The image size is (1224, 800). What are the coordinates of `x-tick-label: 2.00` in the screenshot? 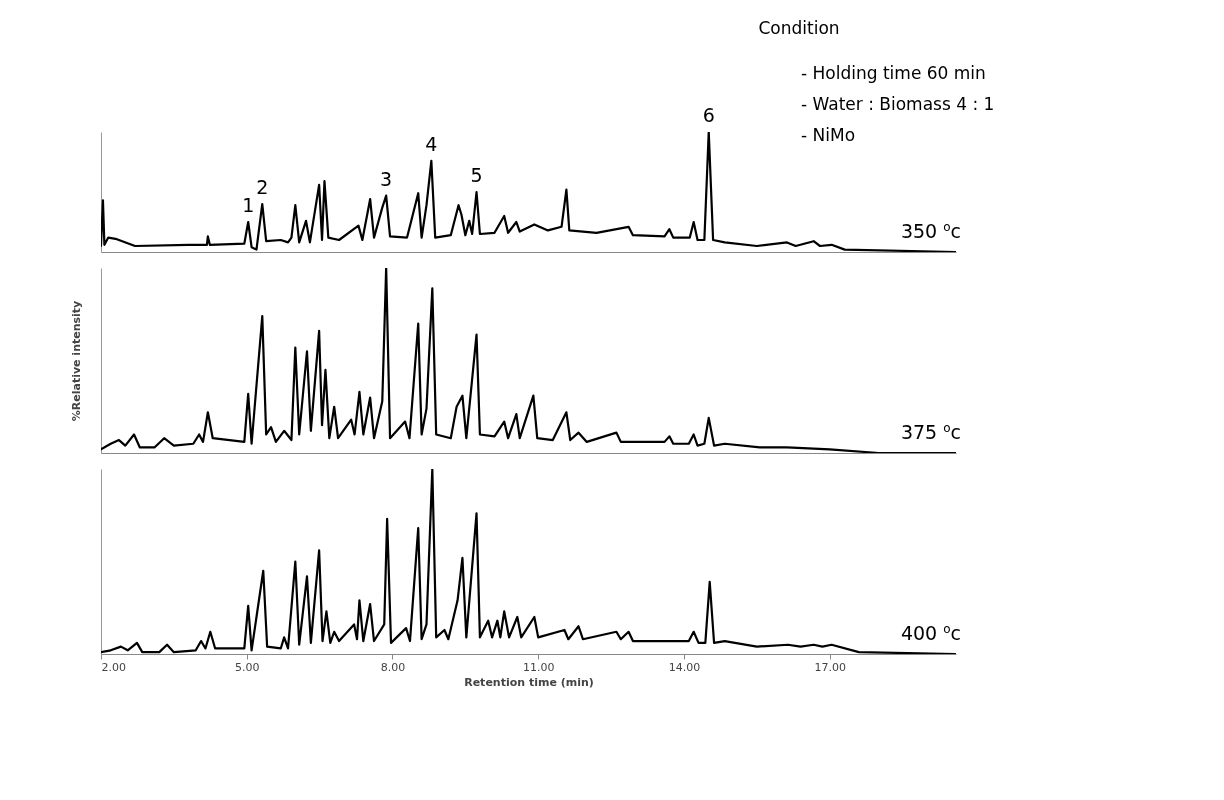 It's located at (113, 667).